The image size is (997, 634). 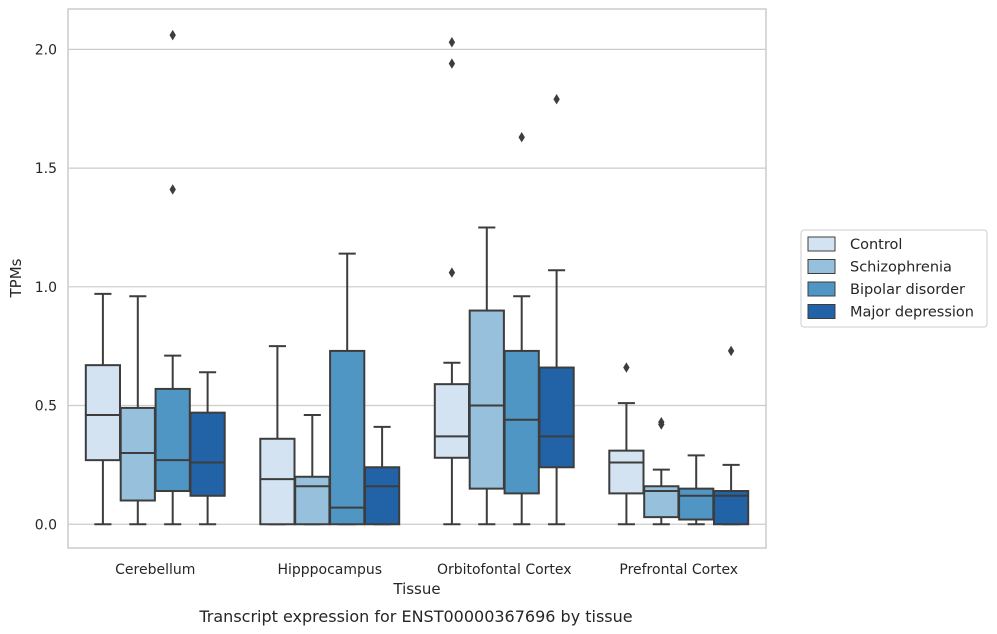 What do you see at coordinates (876, 245) in the screenshot?
I see `legend-label: Control` at bounding box center [876, 245].